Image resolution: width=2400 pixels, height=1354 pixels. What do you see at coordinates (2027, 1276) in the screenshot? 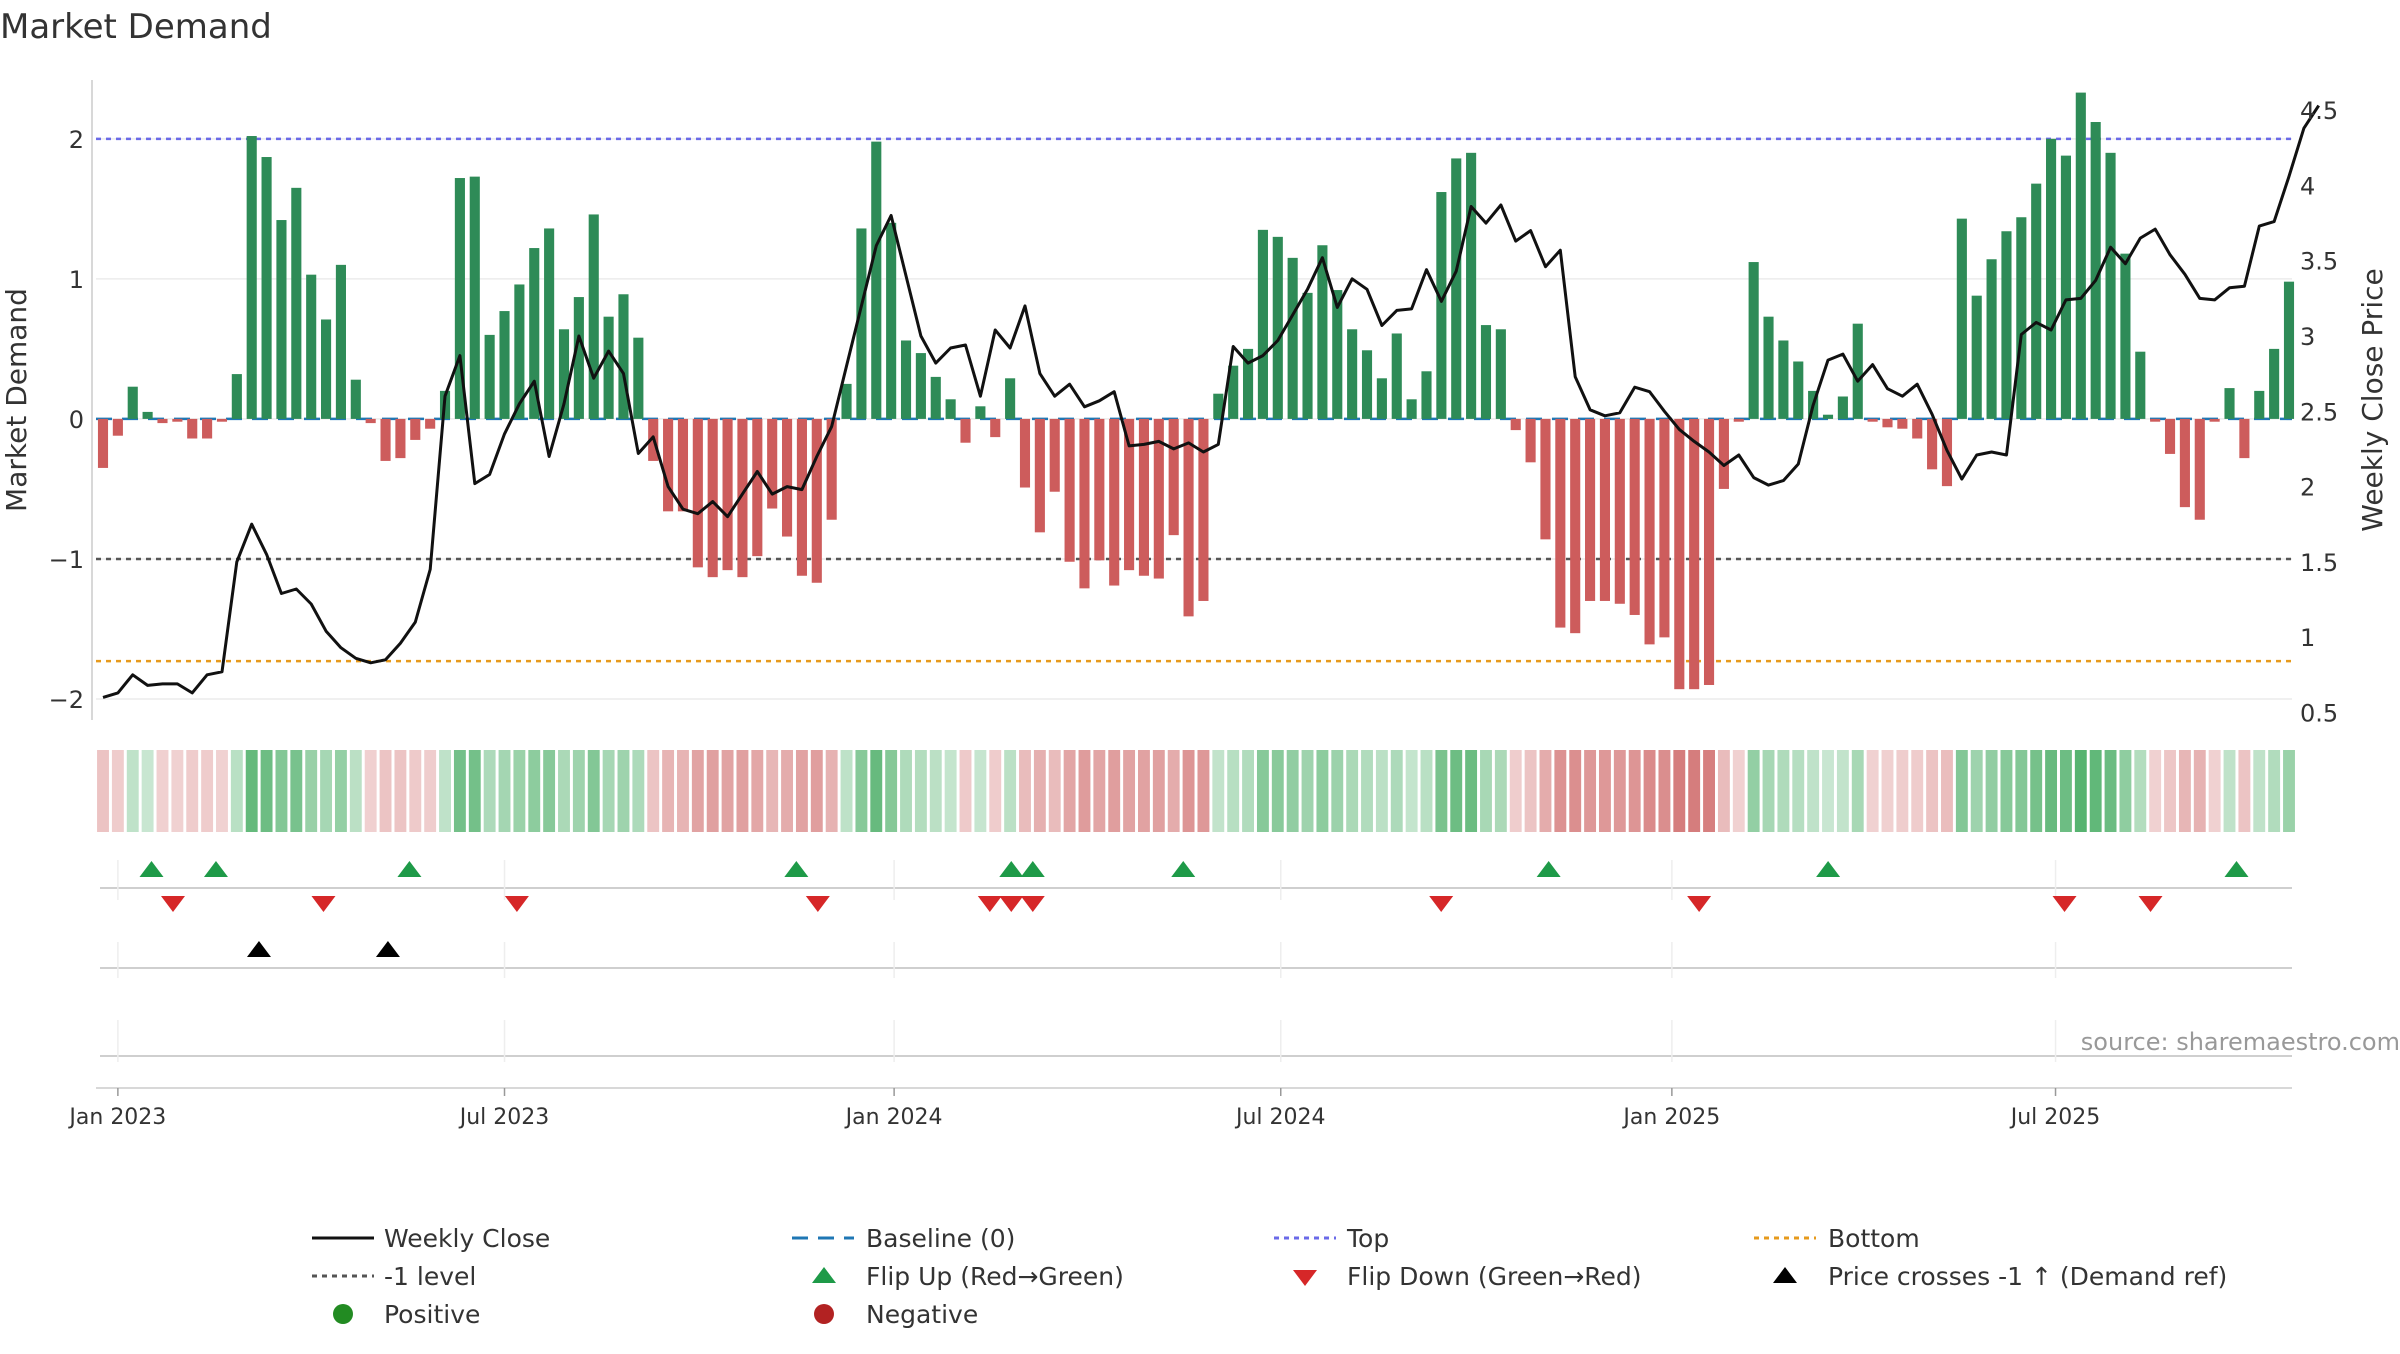
I see `legend-cross-label: Price crosses -1 ↑ (Demand ref)` at bounding box center [2027, 1276].